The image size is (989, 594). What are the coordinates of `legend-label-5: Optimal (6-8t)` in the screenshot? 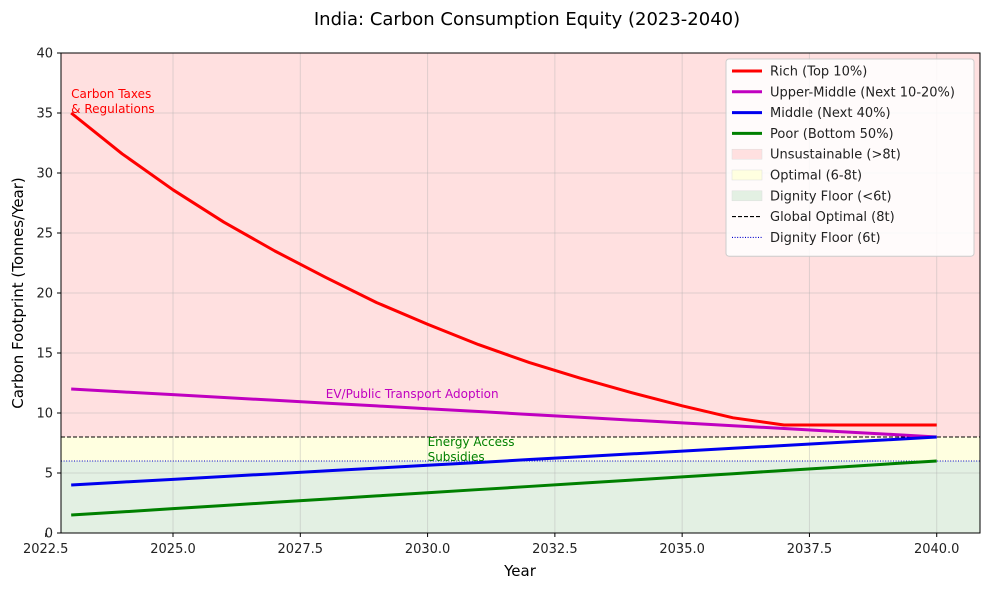 It's located at (816, 176).